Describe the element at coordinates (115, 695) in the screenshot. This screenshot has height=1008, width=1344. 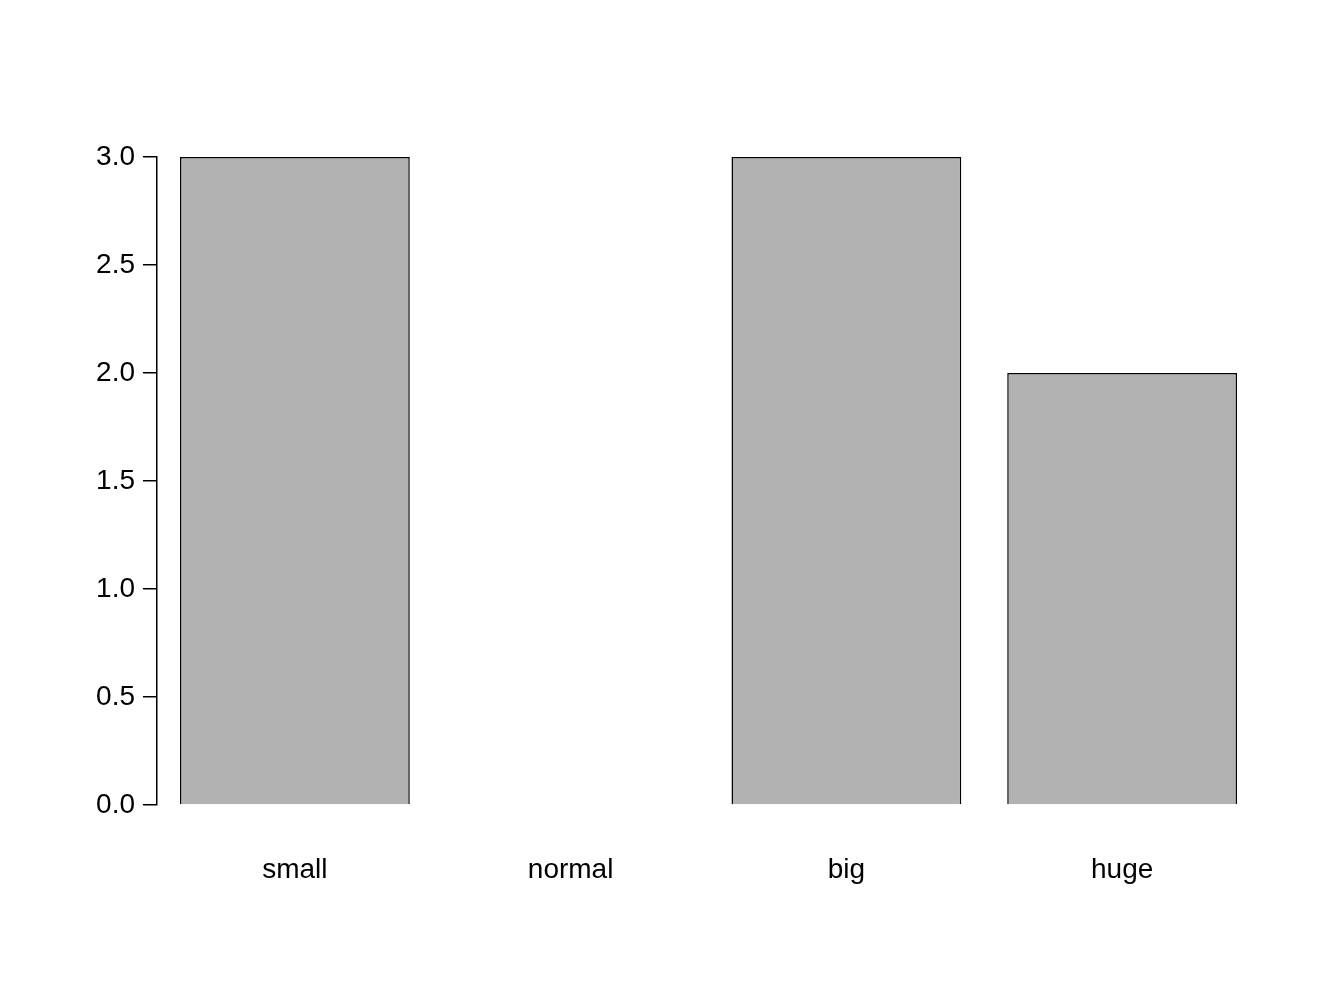
I see `y-tick-label: 0.5` at that location.